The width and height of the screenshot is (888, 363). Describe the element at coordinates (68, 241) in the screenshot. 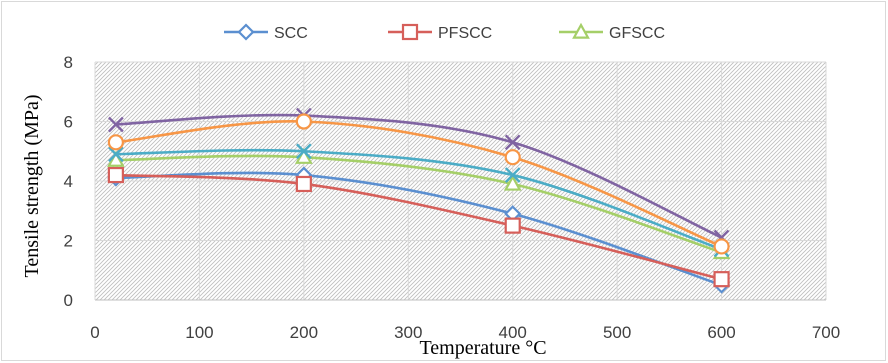

I see `y-tick-label: 2` at that location.